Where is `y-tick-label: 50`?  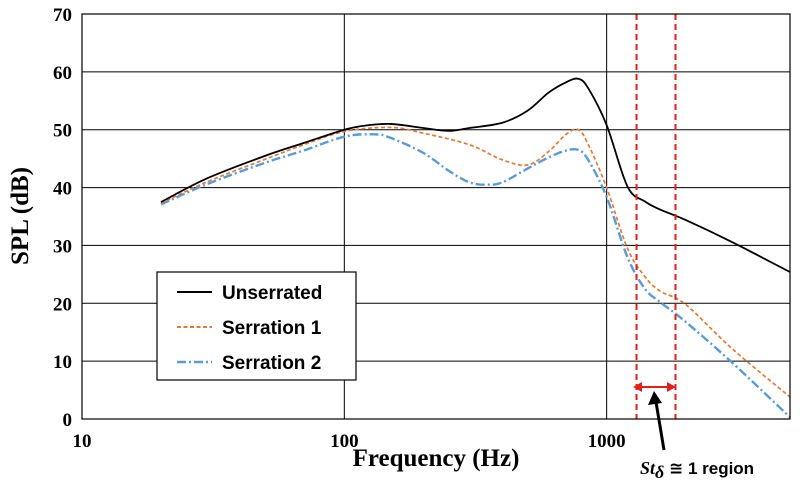
y-tick-label: 50 is located at coordinates (62, 131).